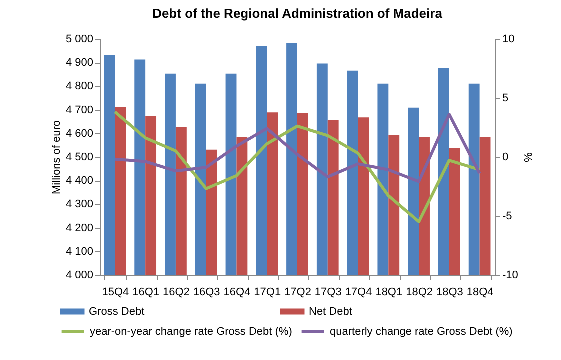 Image resolution: width=561 pixels, height=360 pixels. What do you see at coordinates (80, 86) in the screenshot?
I see `y-tick-label: 4 800` at bounding box center [80, 86].